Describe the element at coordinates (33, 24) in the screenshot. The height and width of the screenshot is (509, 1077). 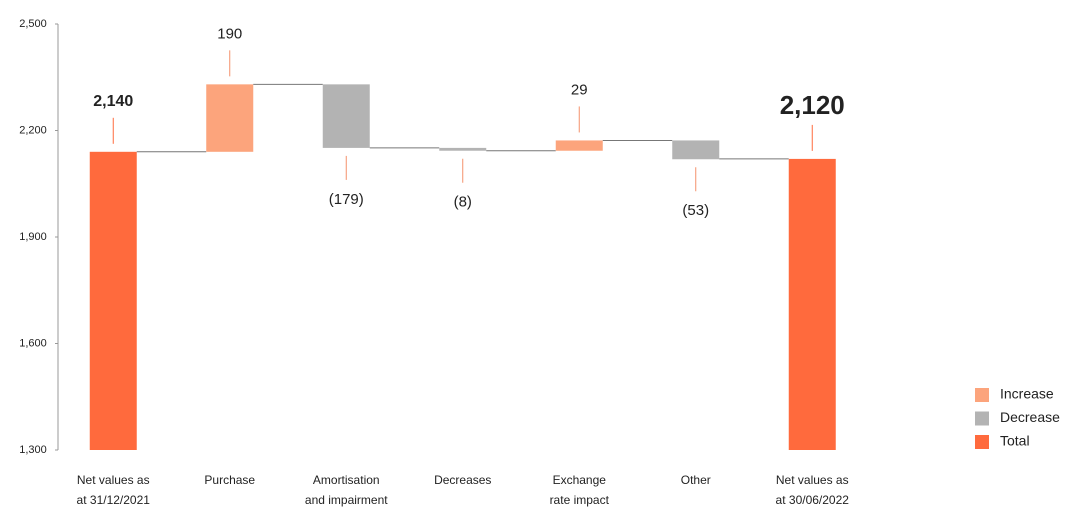
I see `y-tick-label: 2,500` at that location.